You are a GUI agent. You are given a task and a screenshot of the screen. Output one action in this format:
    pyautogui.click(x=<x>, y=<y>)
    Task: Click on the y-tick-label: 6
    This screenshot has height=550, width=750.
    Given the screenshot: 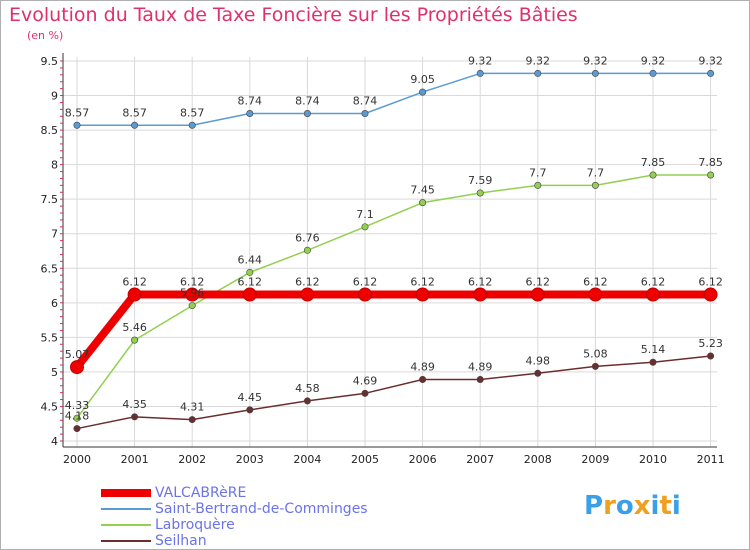 What is the action you would take?
    pyautogui.click(x=54, y=303)
    